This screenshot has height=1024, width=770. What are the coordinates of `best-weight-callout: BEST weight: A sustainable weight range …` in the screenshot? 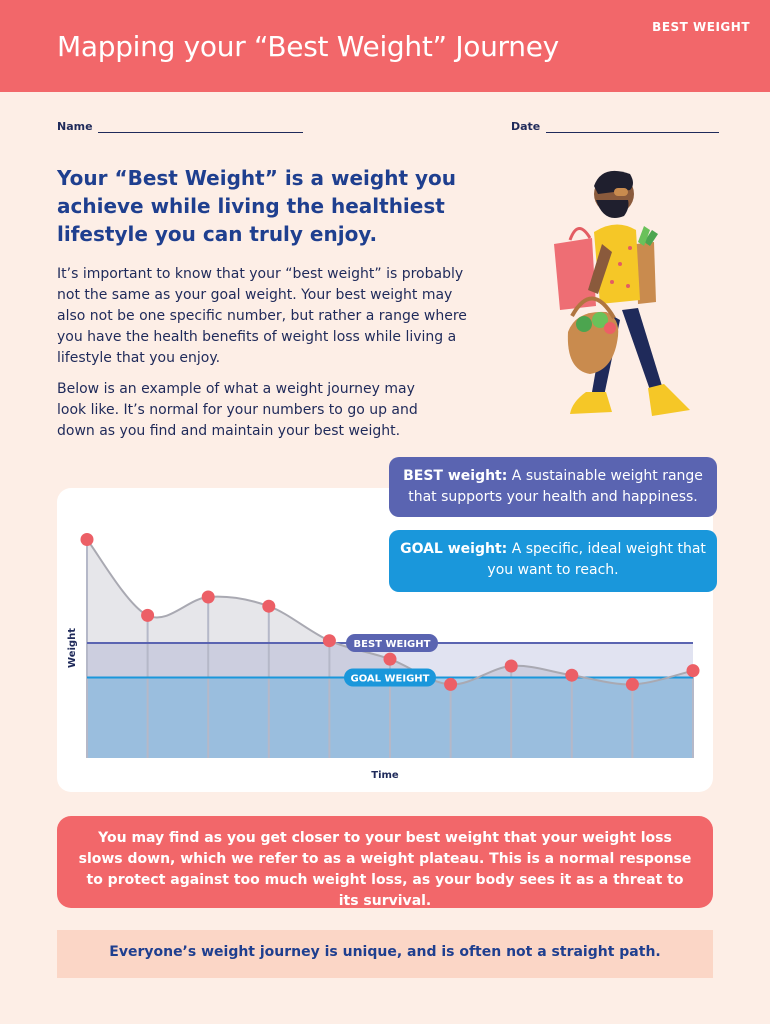 It's located at (553, 487).